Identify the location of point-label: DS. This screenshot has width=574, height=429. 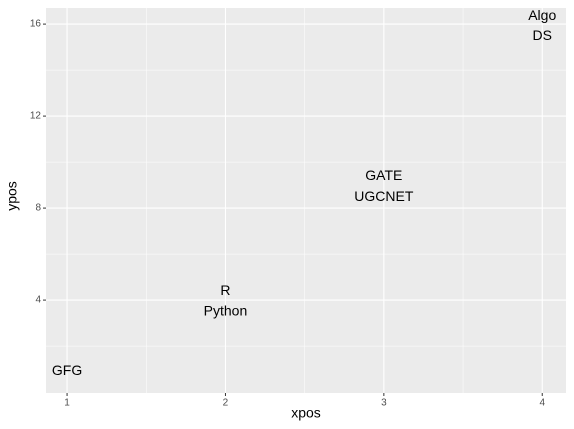
(542, 35).